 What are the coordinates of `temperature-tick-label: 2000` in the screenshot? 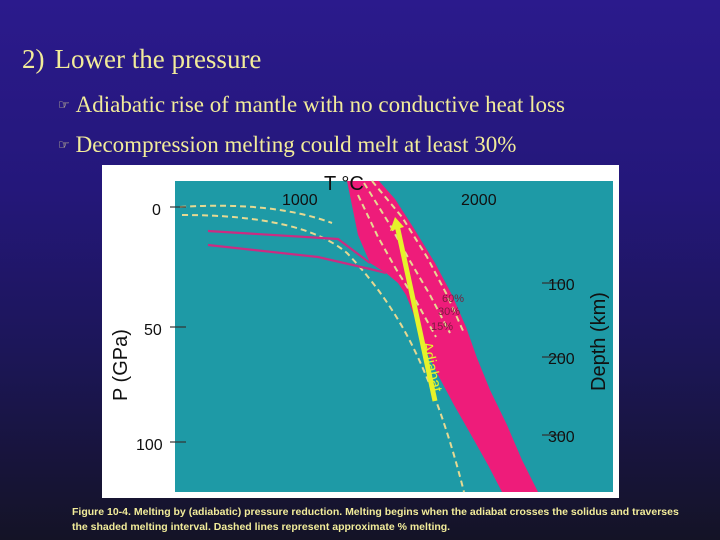 It's located at (479, 200).